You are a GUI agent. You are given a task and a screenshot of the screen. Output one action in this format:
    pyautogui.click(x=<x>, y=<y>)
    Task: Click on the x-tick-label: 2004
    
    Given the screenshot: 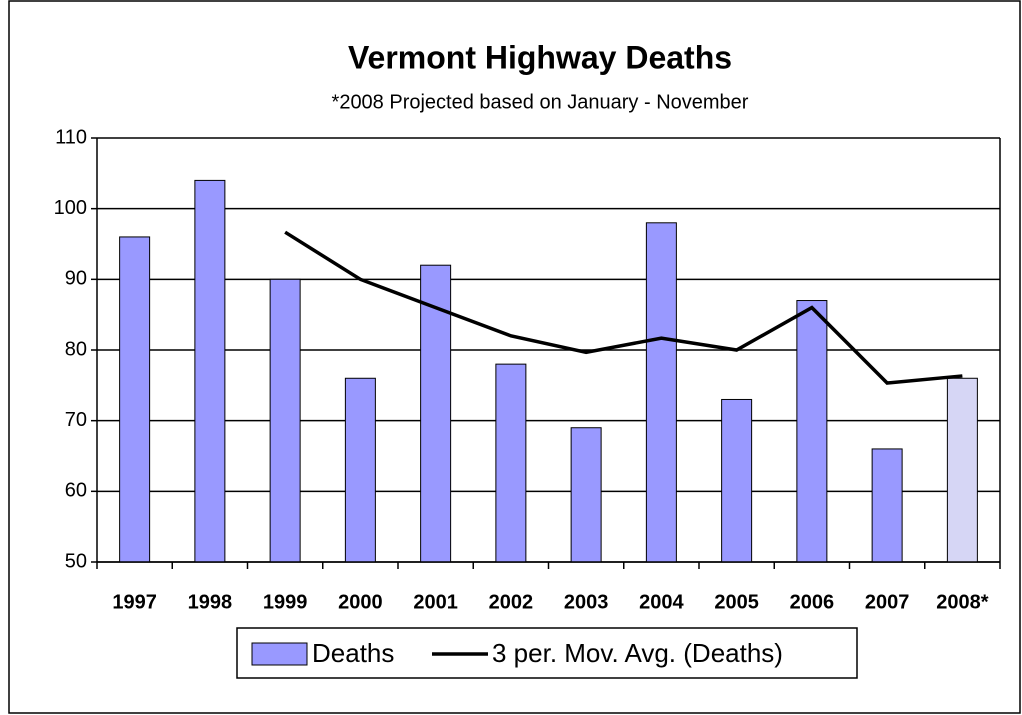 What is the action you would take?
    pyautogui.click(x=661, y=602)
    